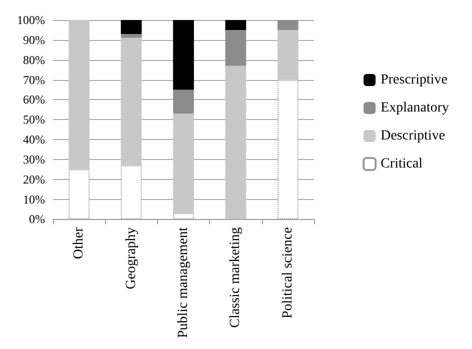  Describe the element at coordinates (236, 277) in the screenshot. I see `x-tick-label: Classic marketing` at that location.